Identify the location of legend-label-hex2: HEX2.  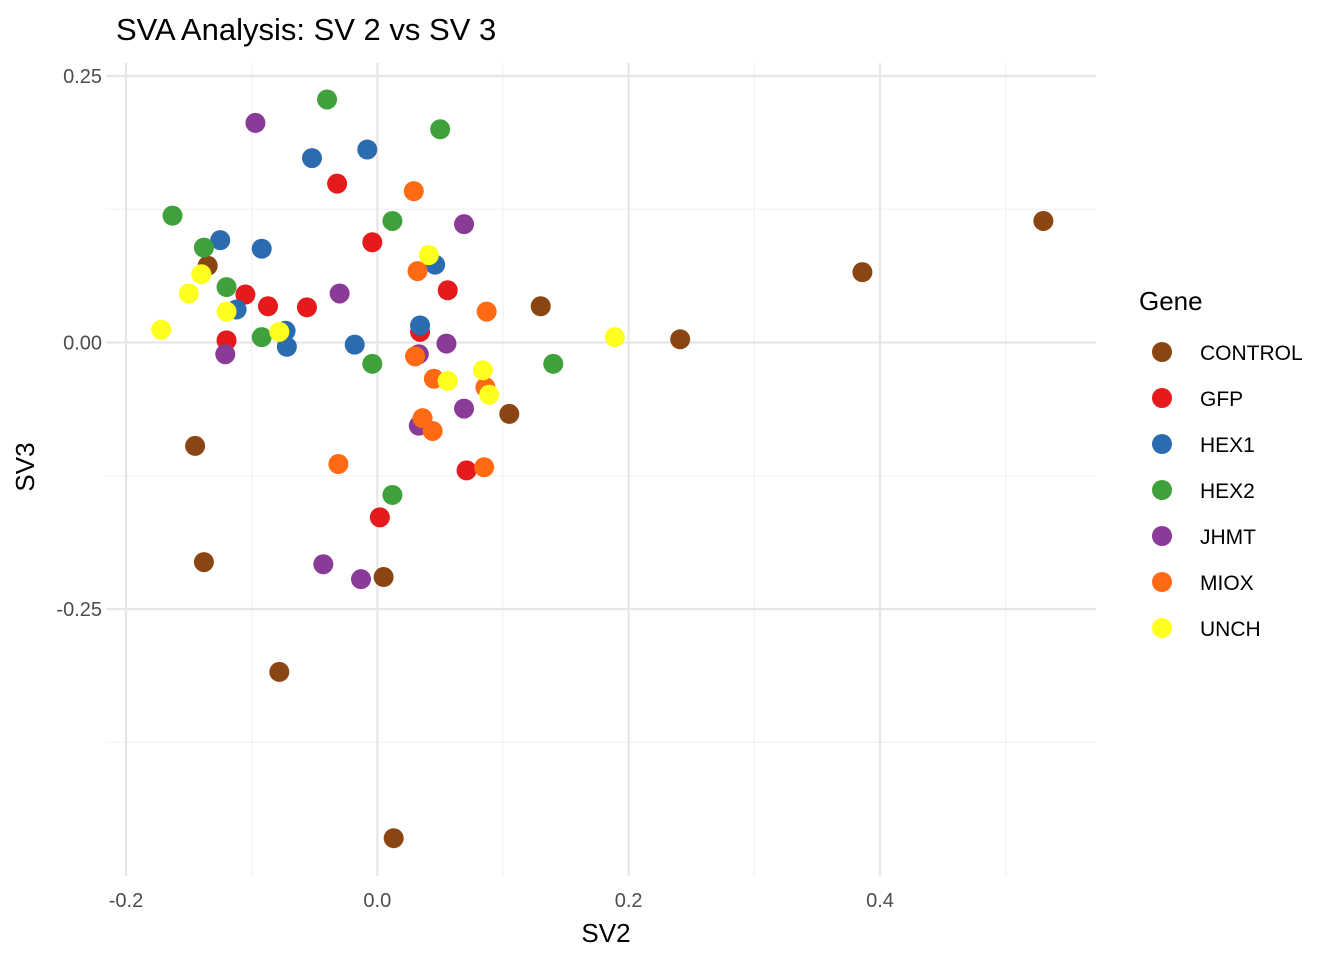
(1227, 491).